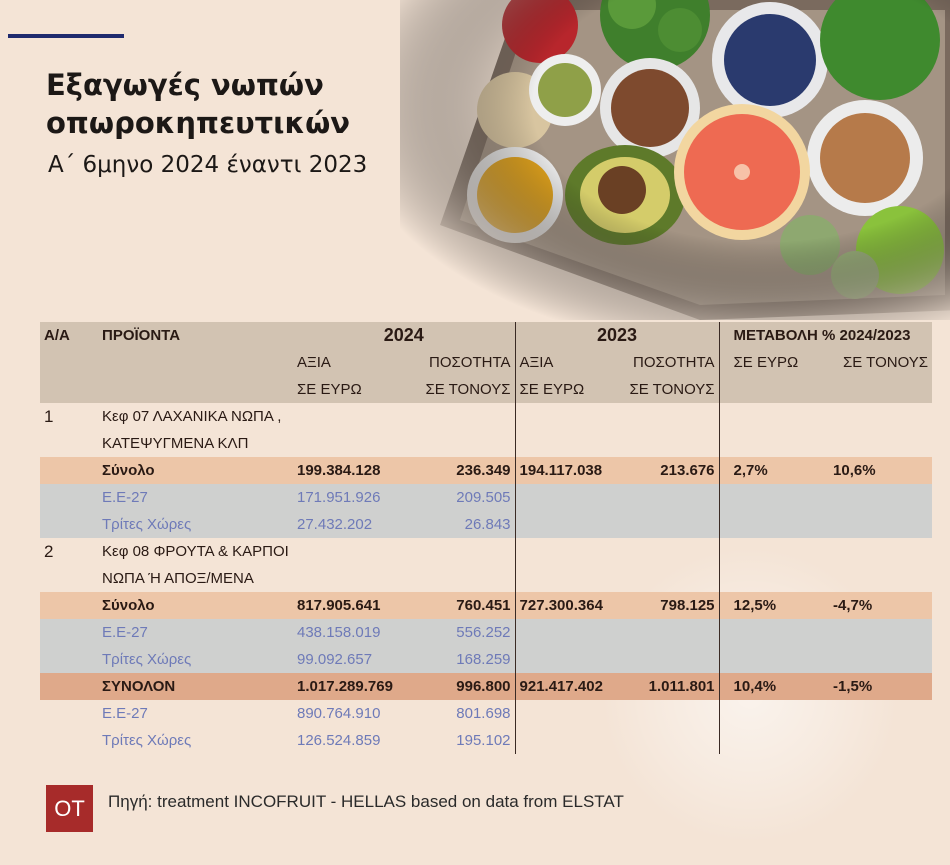 This screenshot has height=865, width=950. I want to click on group-label: Κεφ 08 ΦΡΟΥΤΑ & ΚΑΡΠΟΙ, so click(195, 551).